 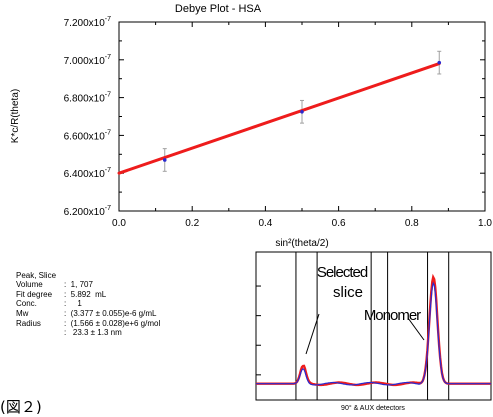 What do you see at coordinates (119, 223) in the screenshot?
I see `x-tick-label: 0.0` at bounding box center [119, 223].